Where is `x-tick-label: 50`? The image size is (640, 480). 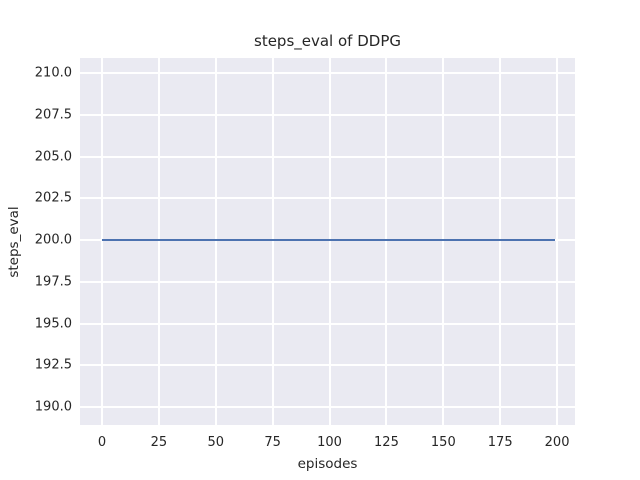 x-tick-label: 50 is located at coordinates (216, 442).